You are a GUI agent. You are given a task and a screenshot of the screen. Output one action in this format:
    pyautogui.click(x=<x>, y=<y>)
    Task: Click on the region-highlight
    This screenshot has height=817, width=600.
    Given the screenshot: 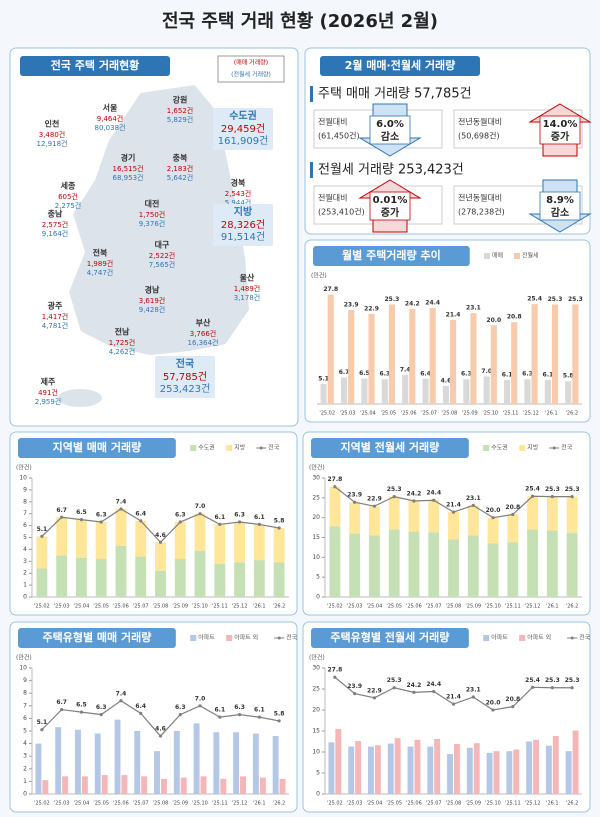 What is the action you would take?
    pyautogui.click(x=243, y=225)
    